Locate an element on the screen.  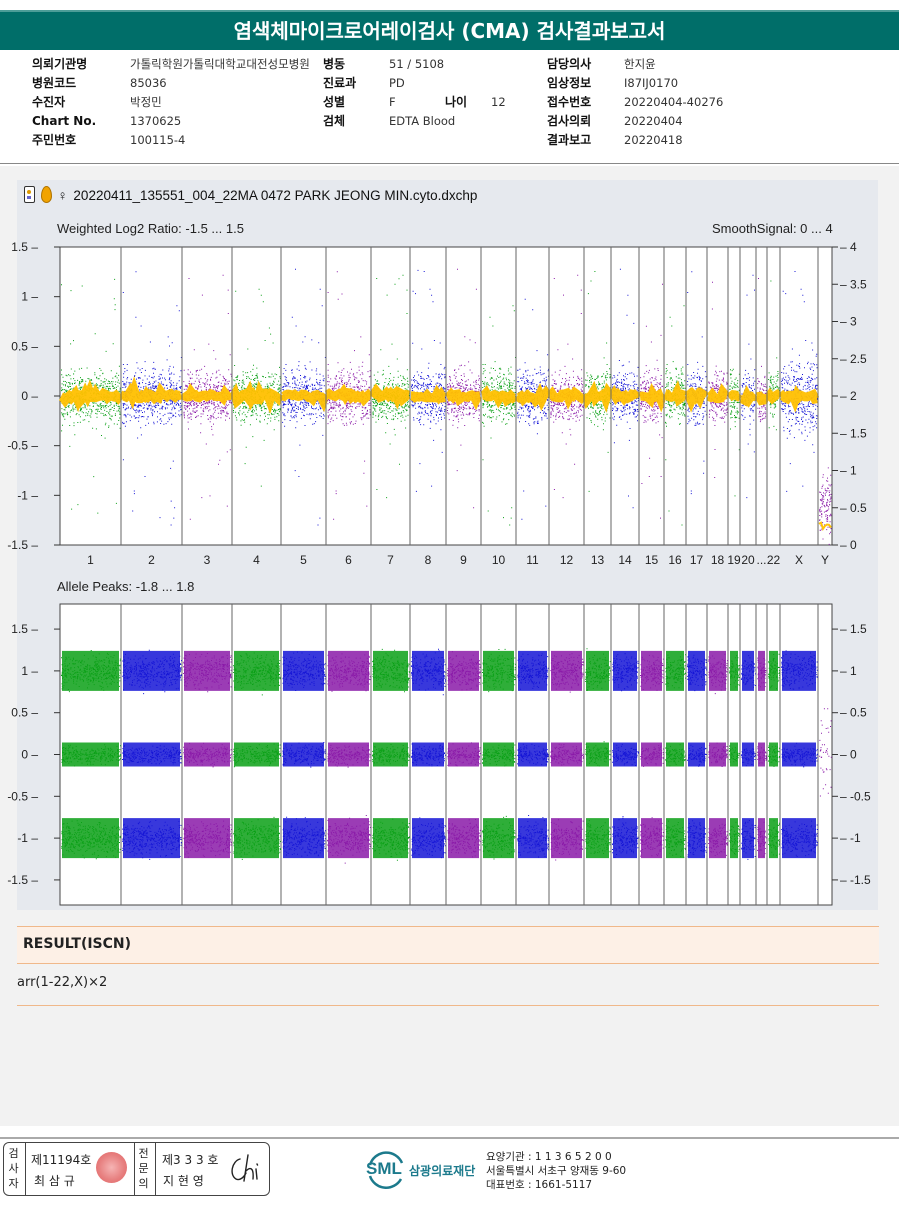
footer-divider is located at coordinates (449, 1138).